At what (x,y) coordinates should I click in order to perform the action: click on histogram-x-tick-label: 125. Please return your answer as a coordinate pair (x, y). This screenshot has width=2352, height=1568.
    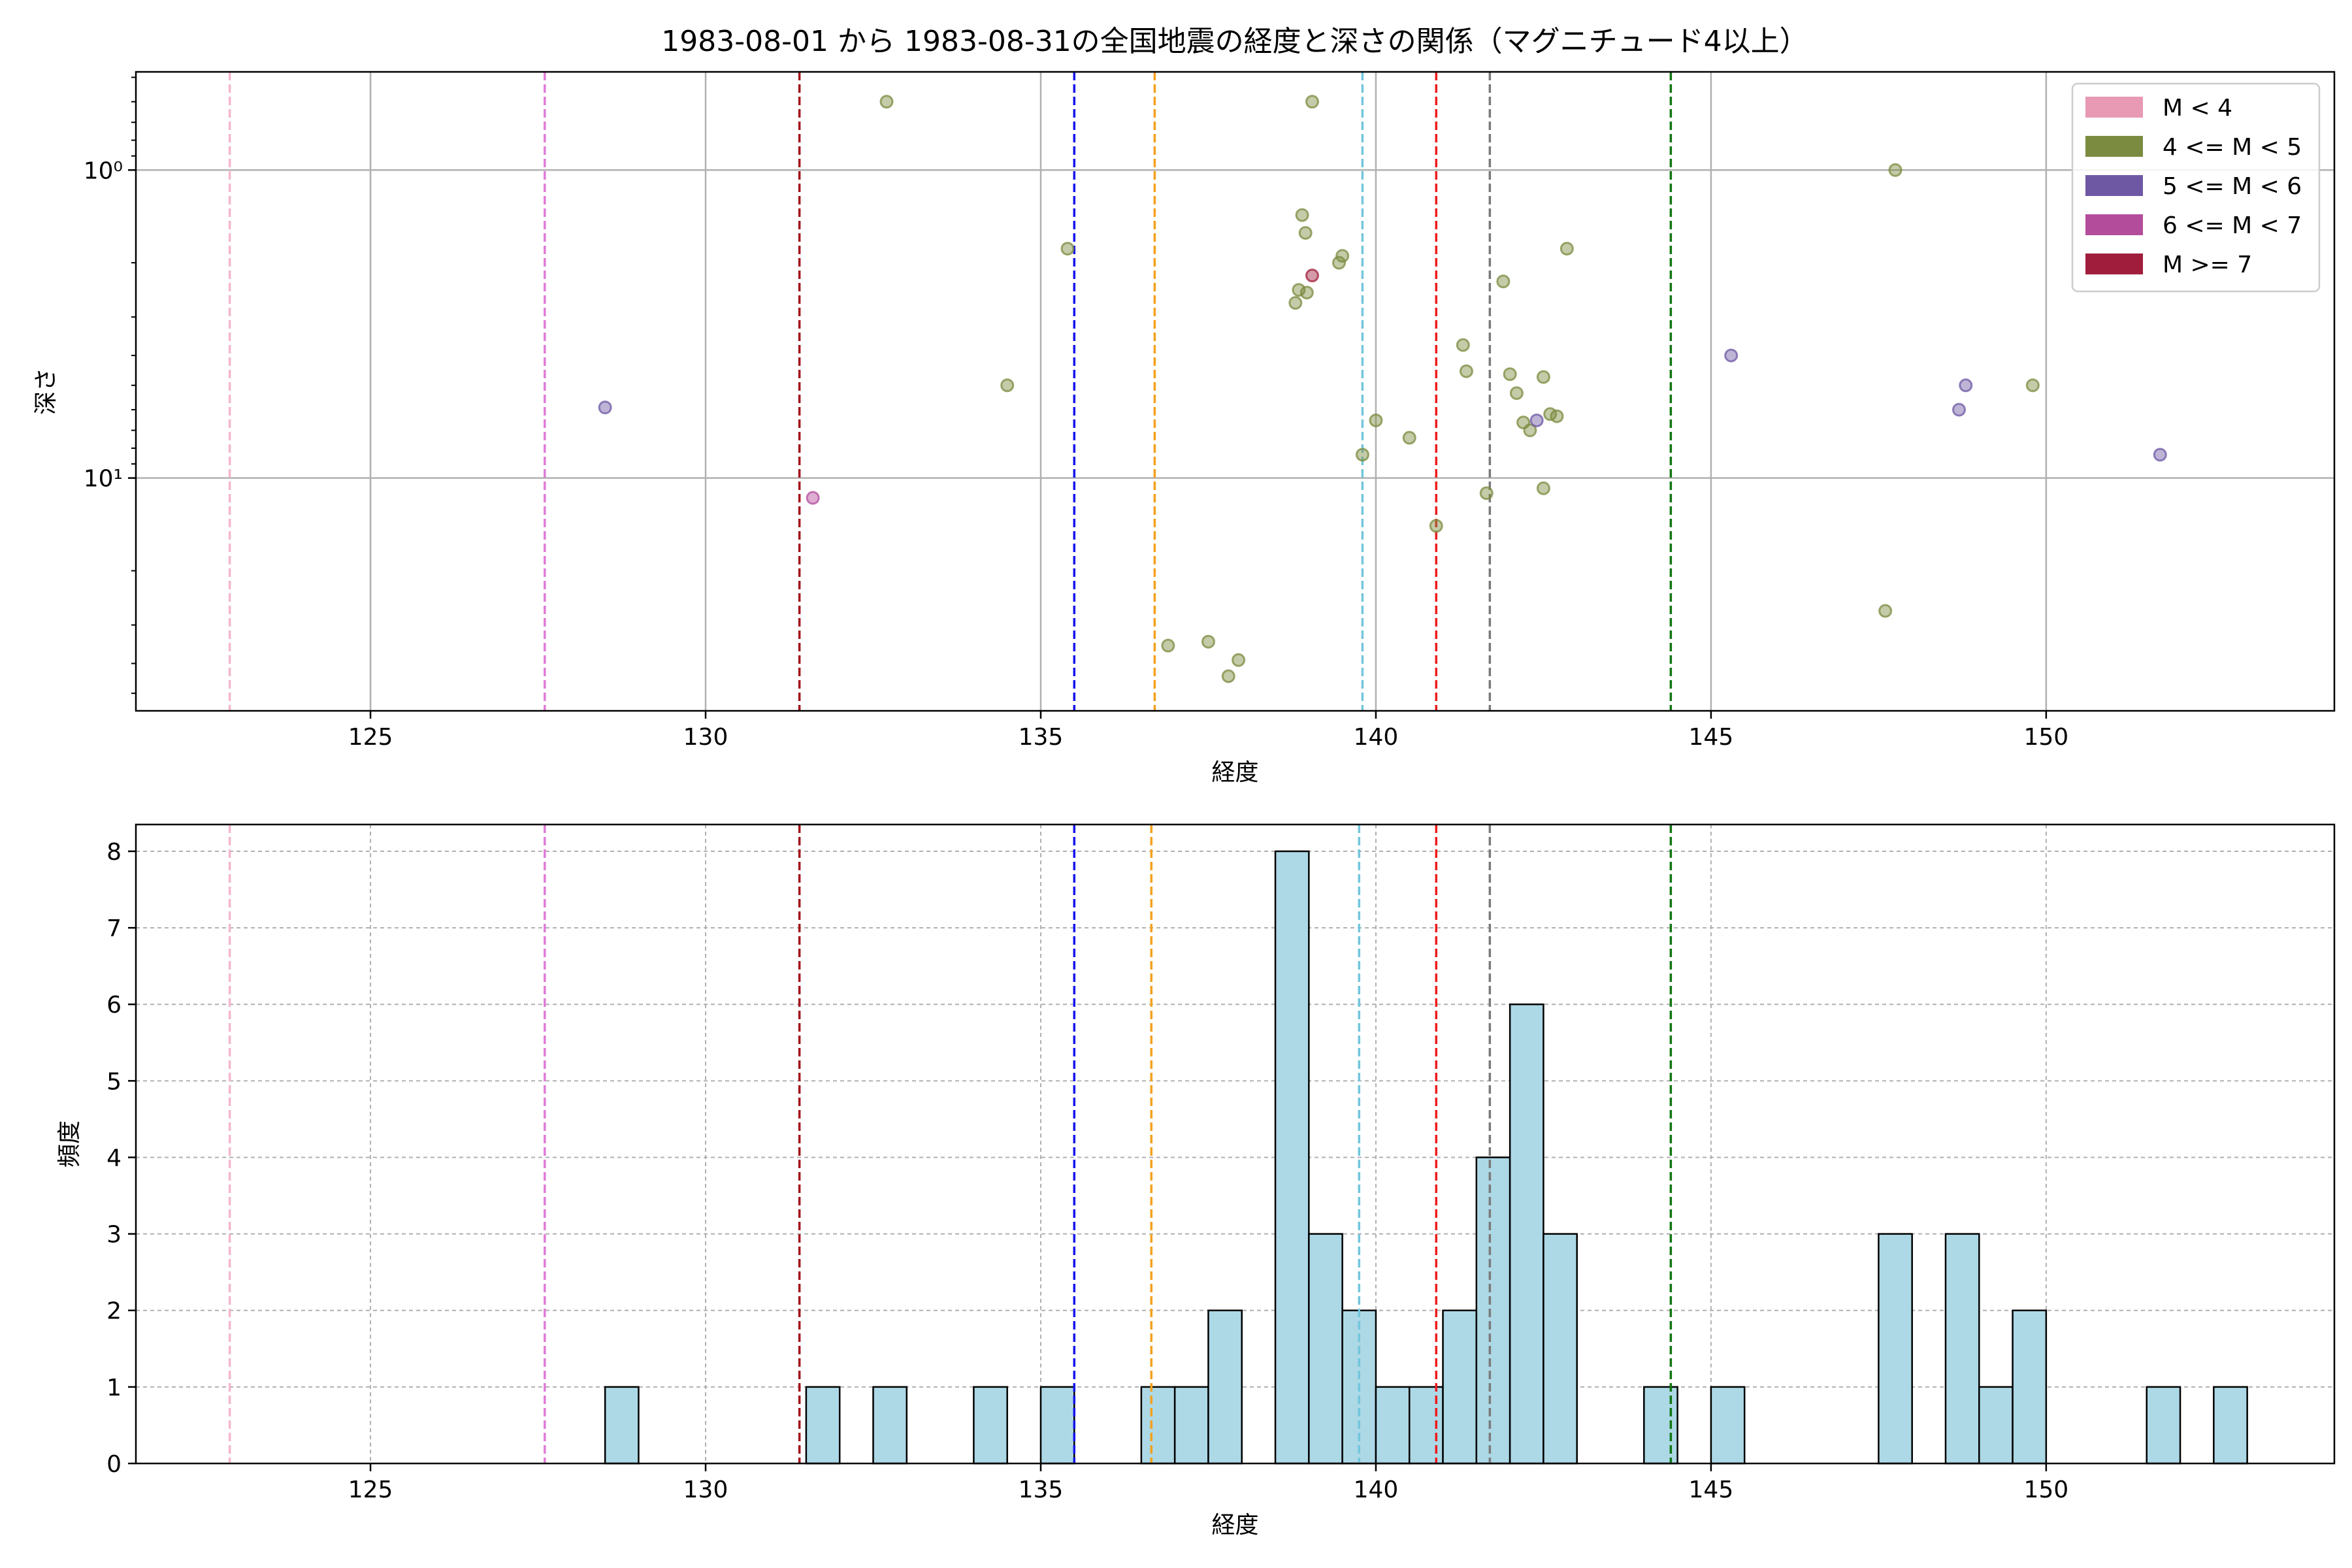
    Looking at the image, I should click on (370, 1490).